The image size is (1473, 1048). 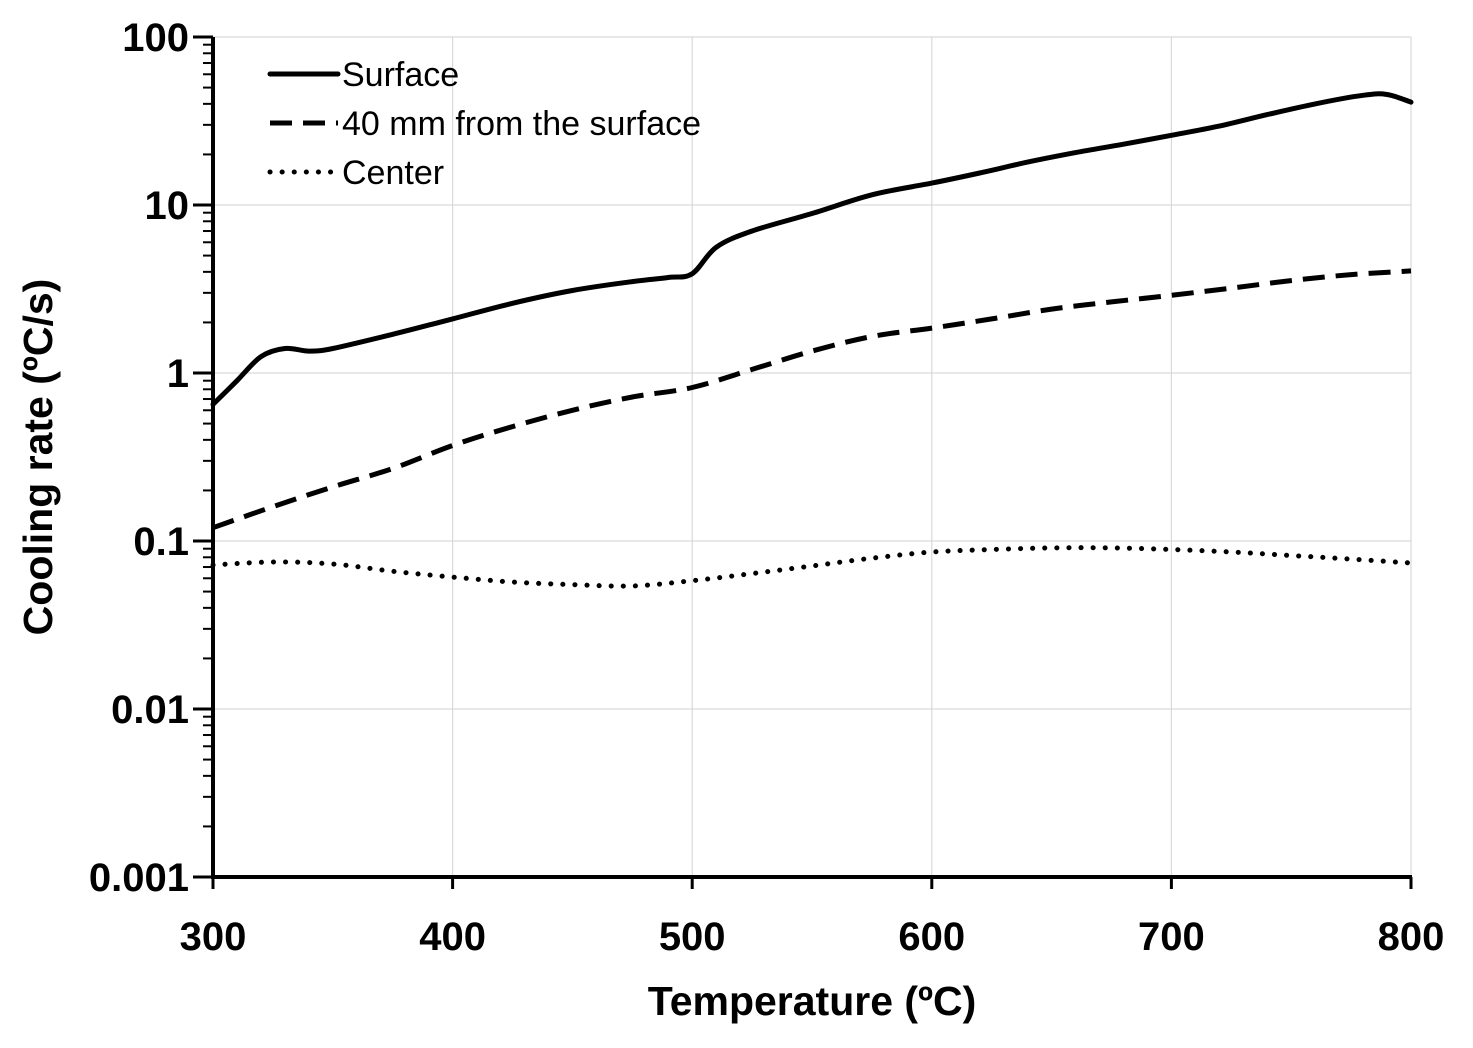 What do you see at coordinates (812, 567) in the screenshot?
I see `series-line-dotted` at bounding box center [812, 567].